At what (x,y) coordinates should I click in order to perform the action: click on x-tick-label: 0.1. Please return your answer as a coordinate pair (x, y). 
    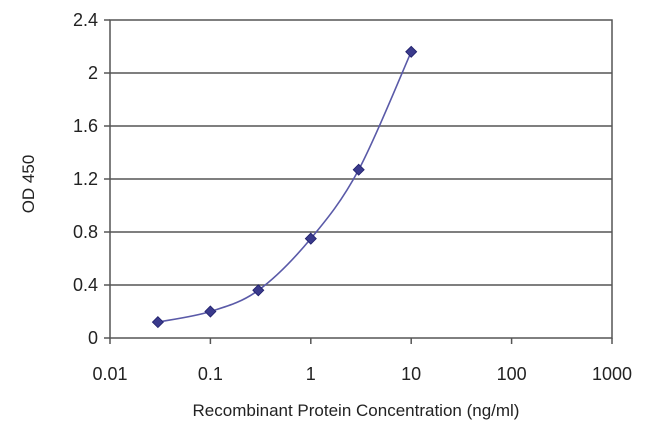
    Looking at the image, I should click on (210, 374).